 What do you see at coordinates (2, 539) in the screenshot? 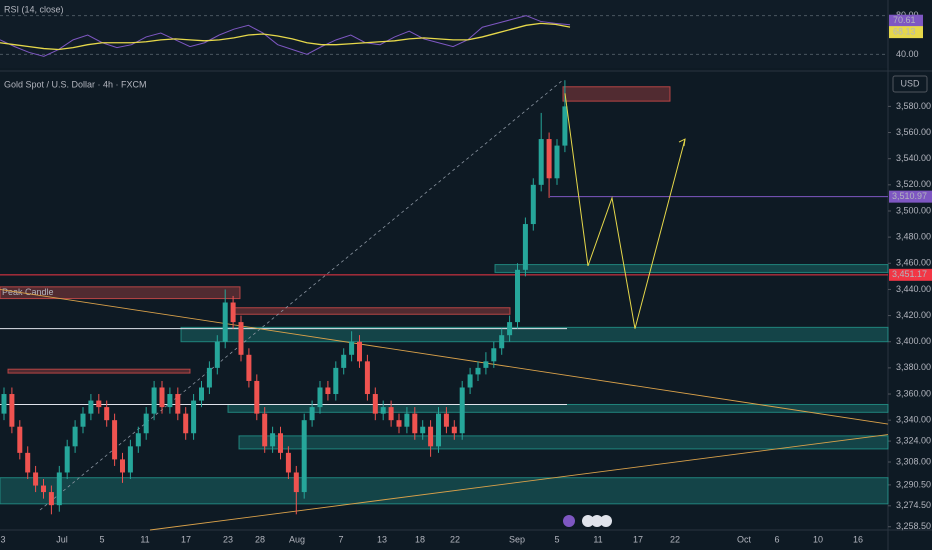
I see `x-tick-label: 3` at bounding box center [2, 539].